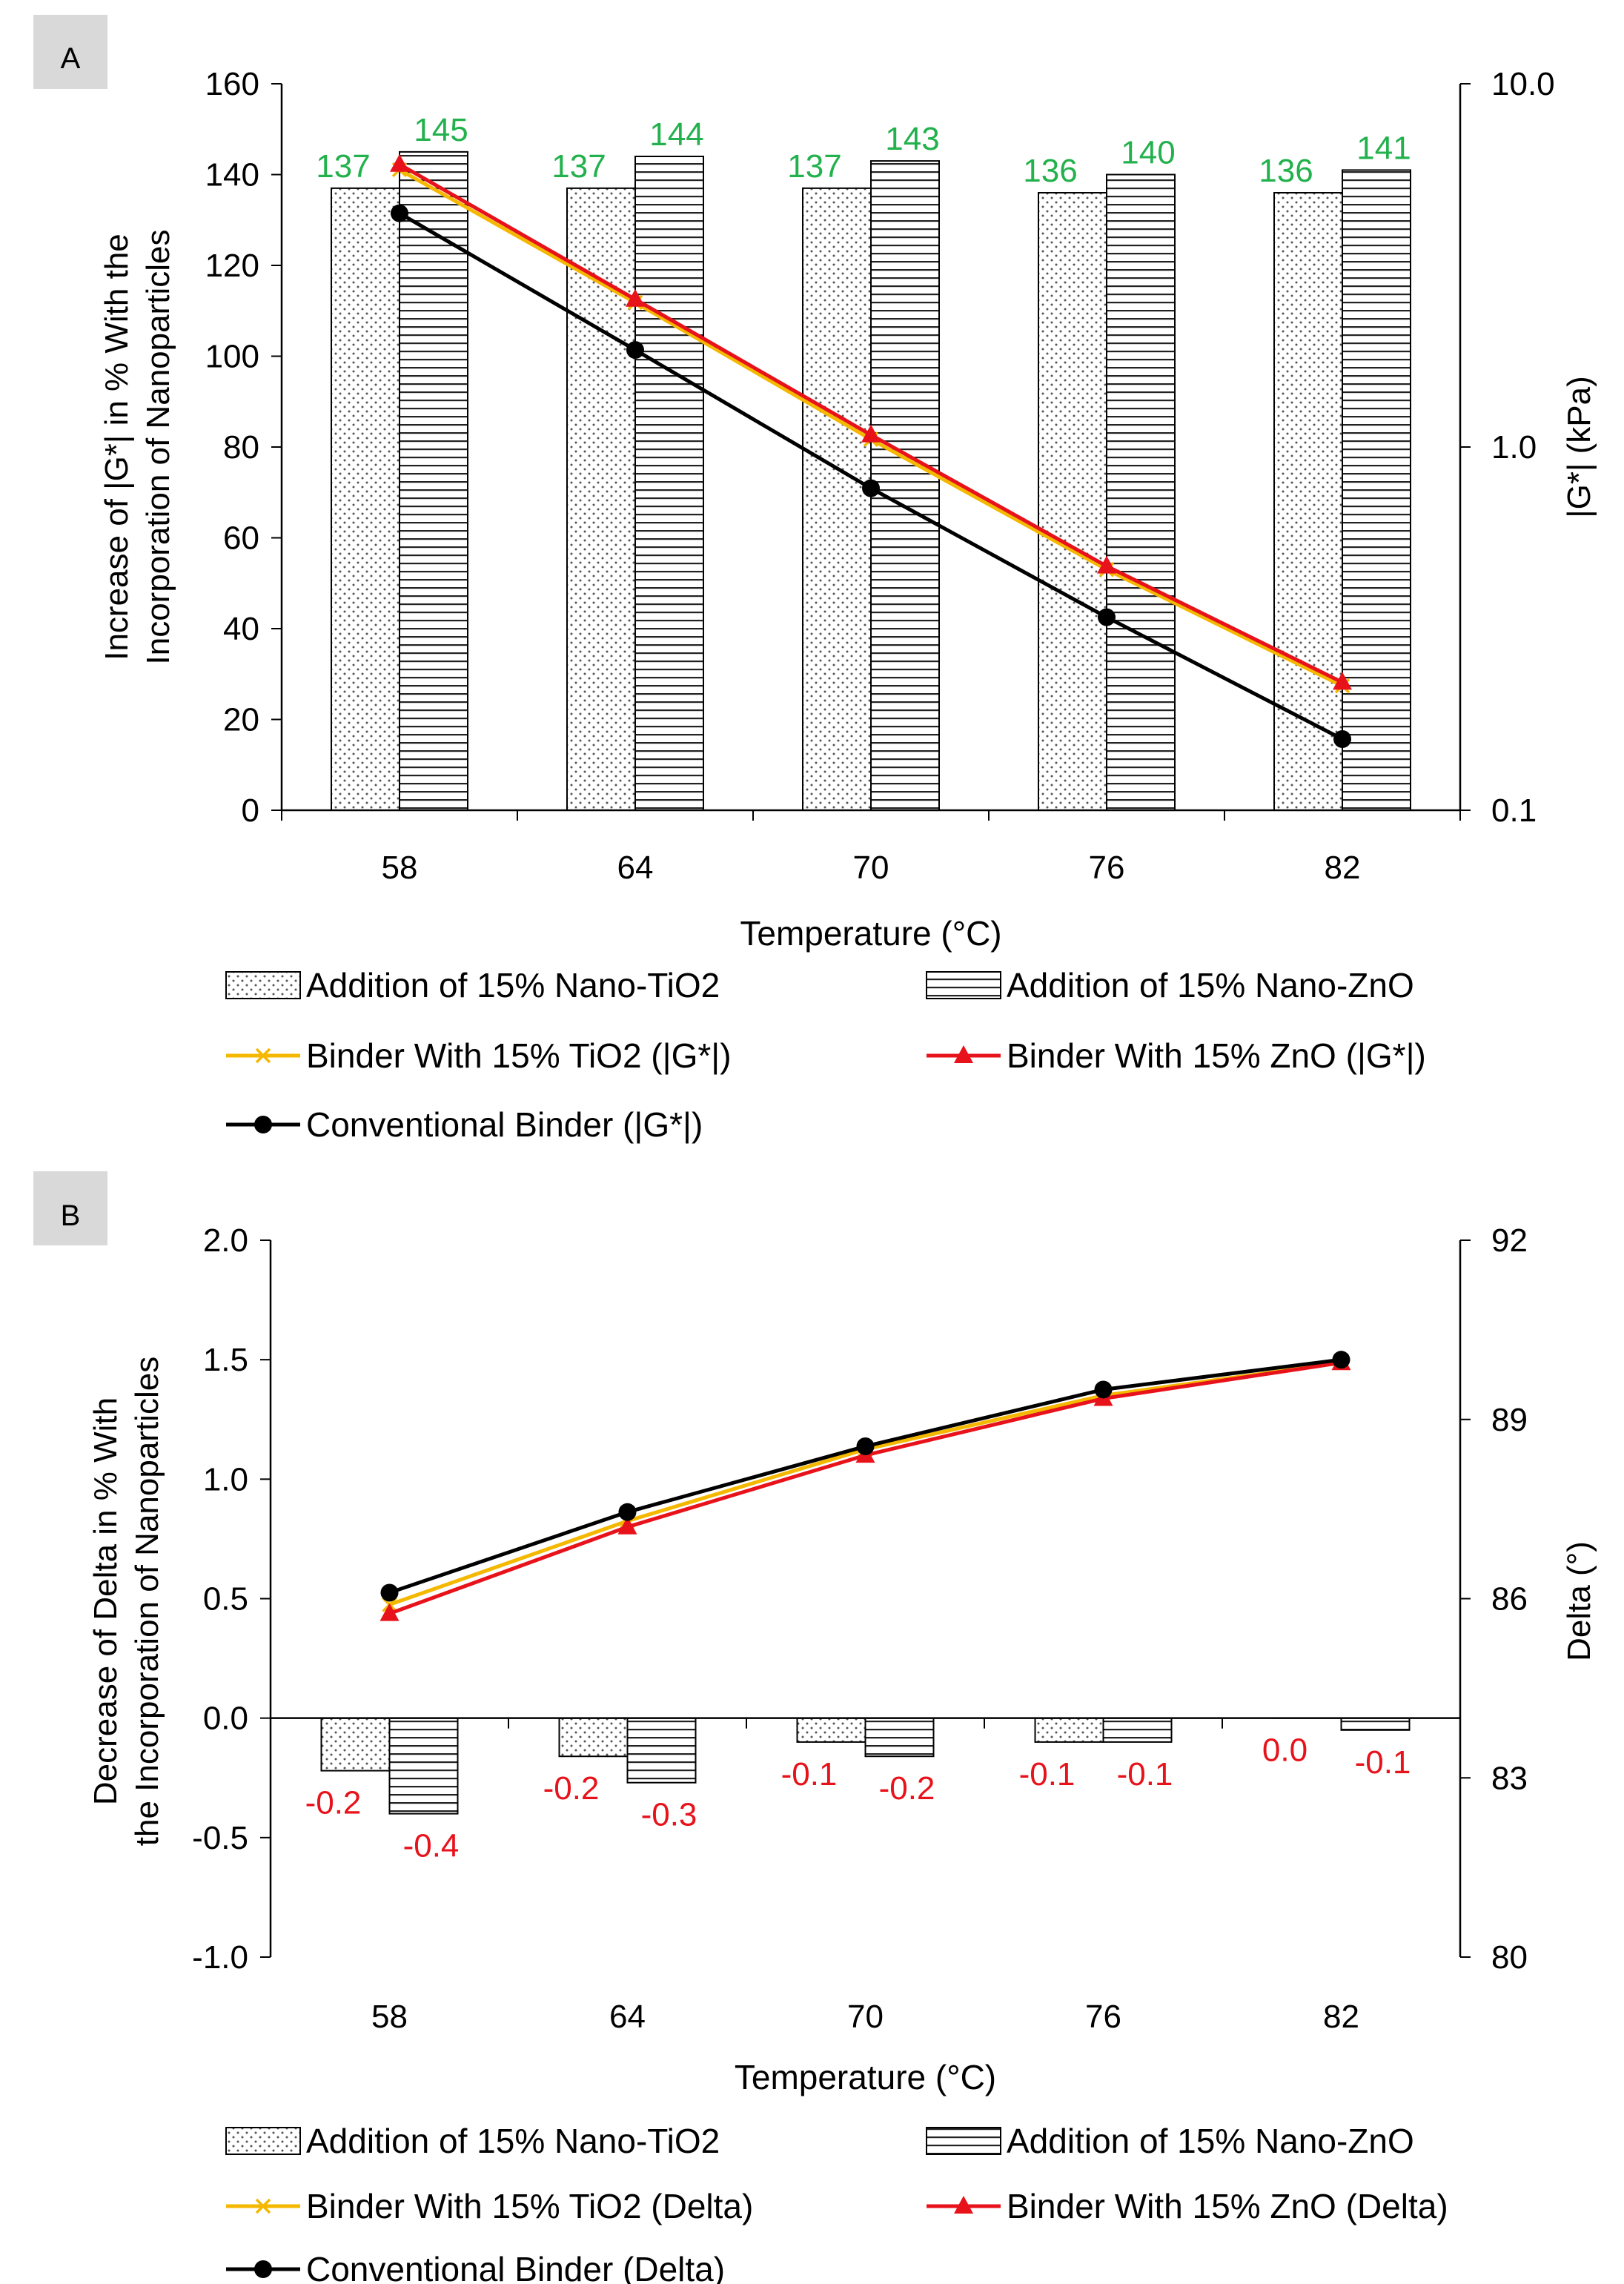  I want to click on y-left-axis-label-line: Decrease of Delta in % With, so click(105, 1601).